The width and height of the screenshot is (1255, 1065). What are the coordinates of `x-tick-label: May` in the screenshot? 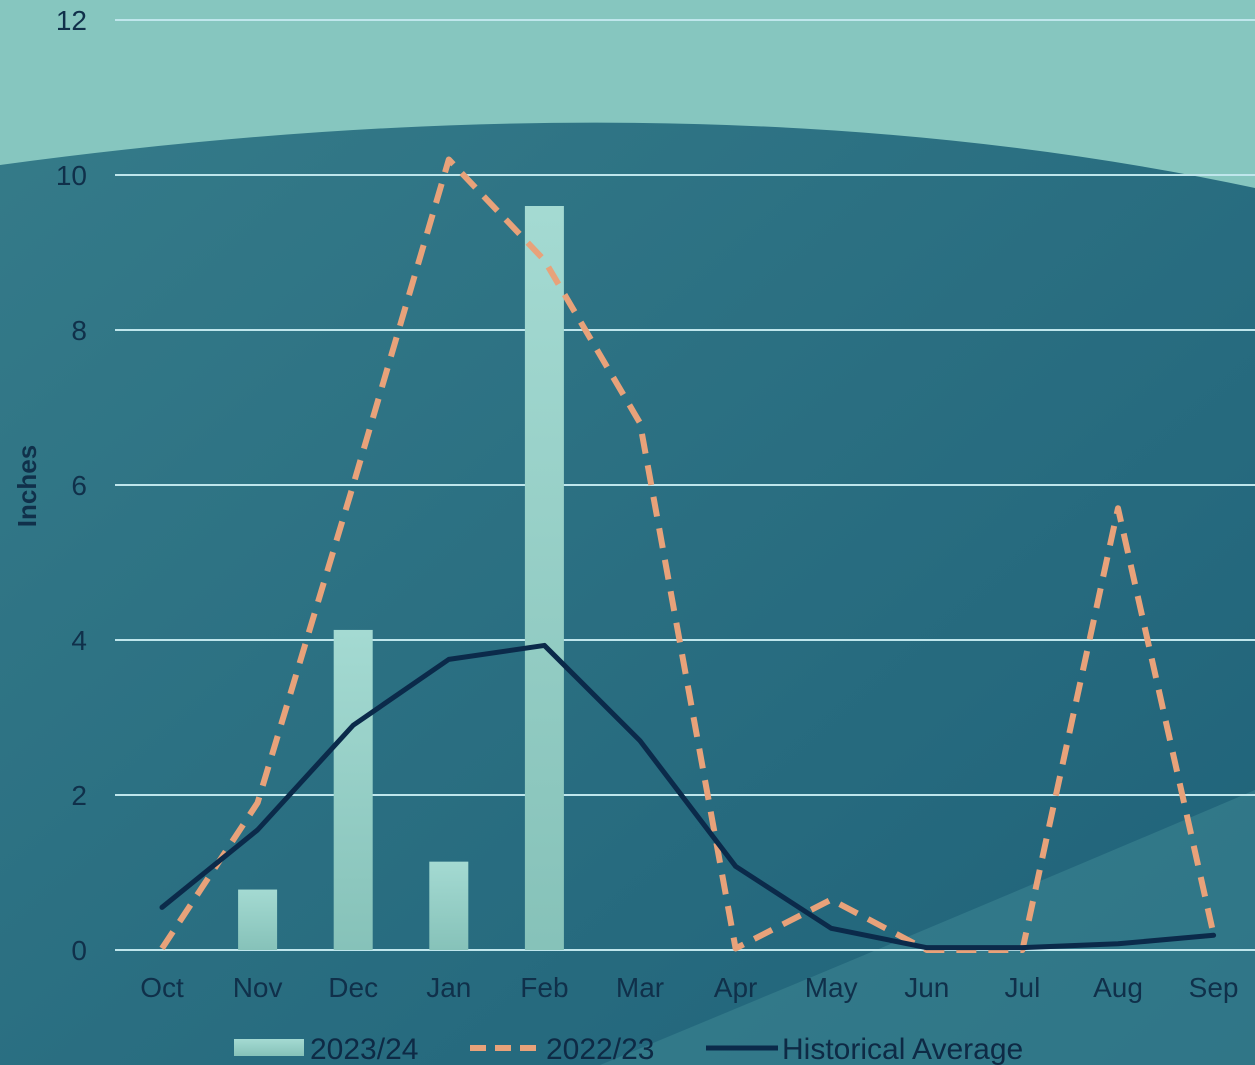 It's located at (831, 987).